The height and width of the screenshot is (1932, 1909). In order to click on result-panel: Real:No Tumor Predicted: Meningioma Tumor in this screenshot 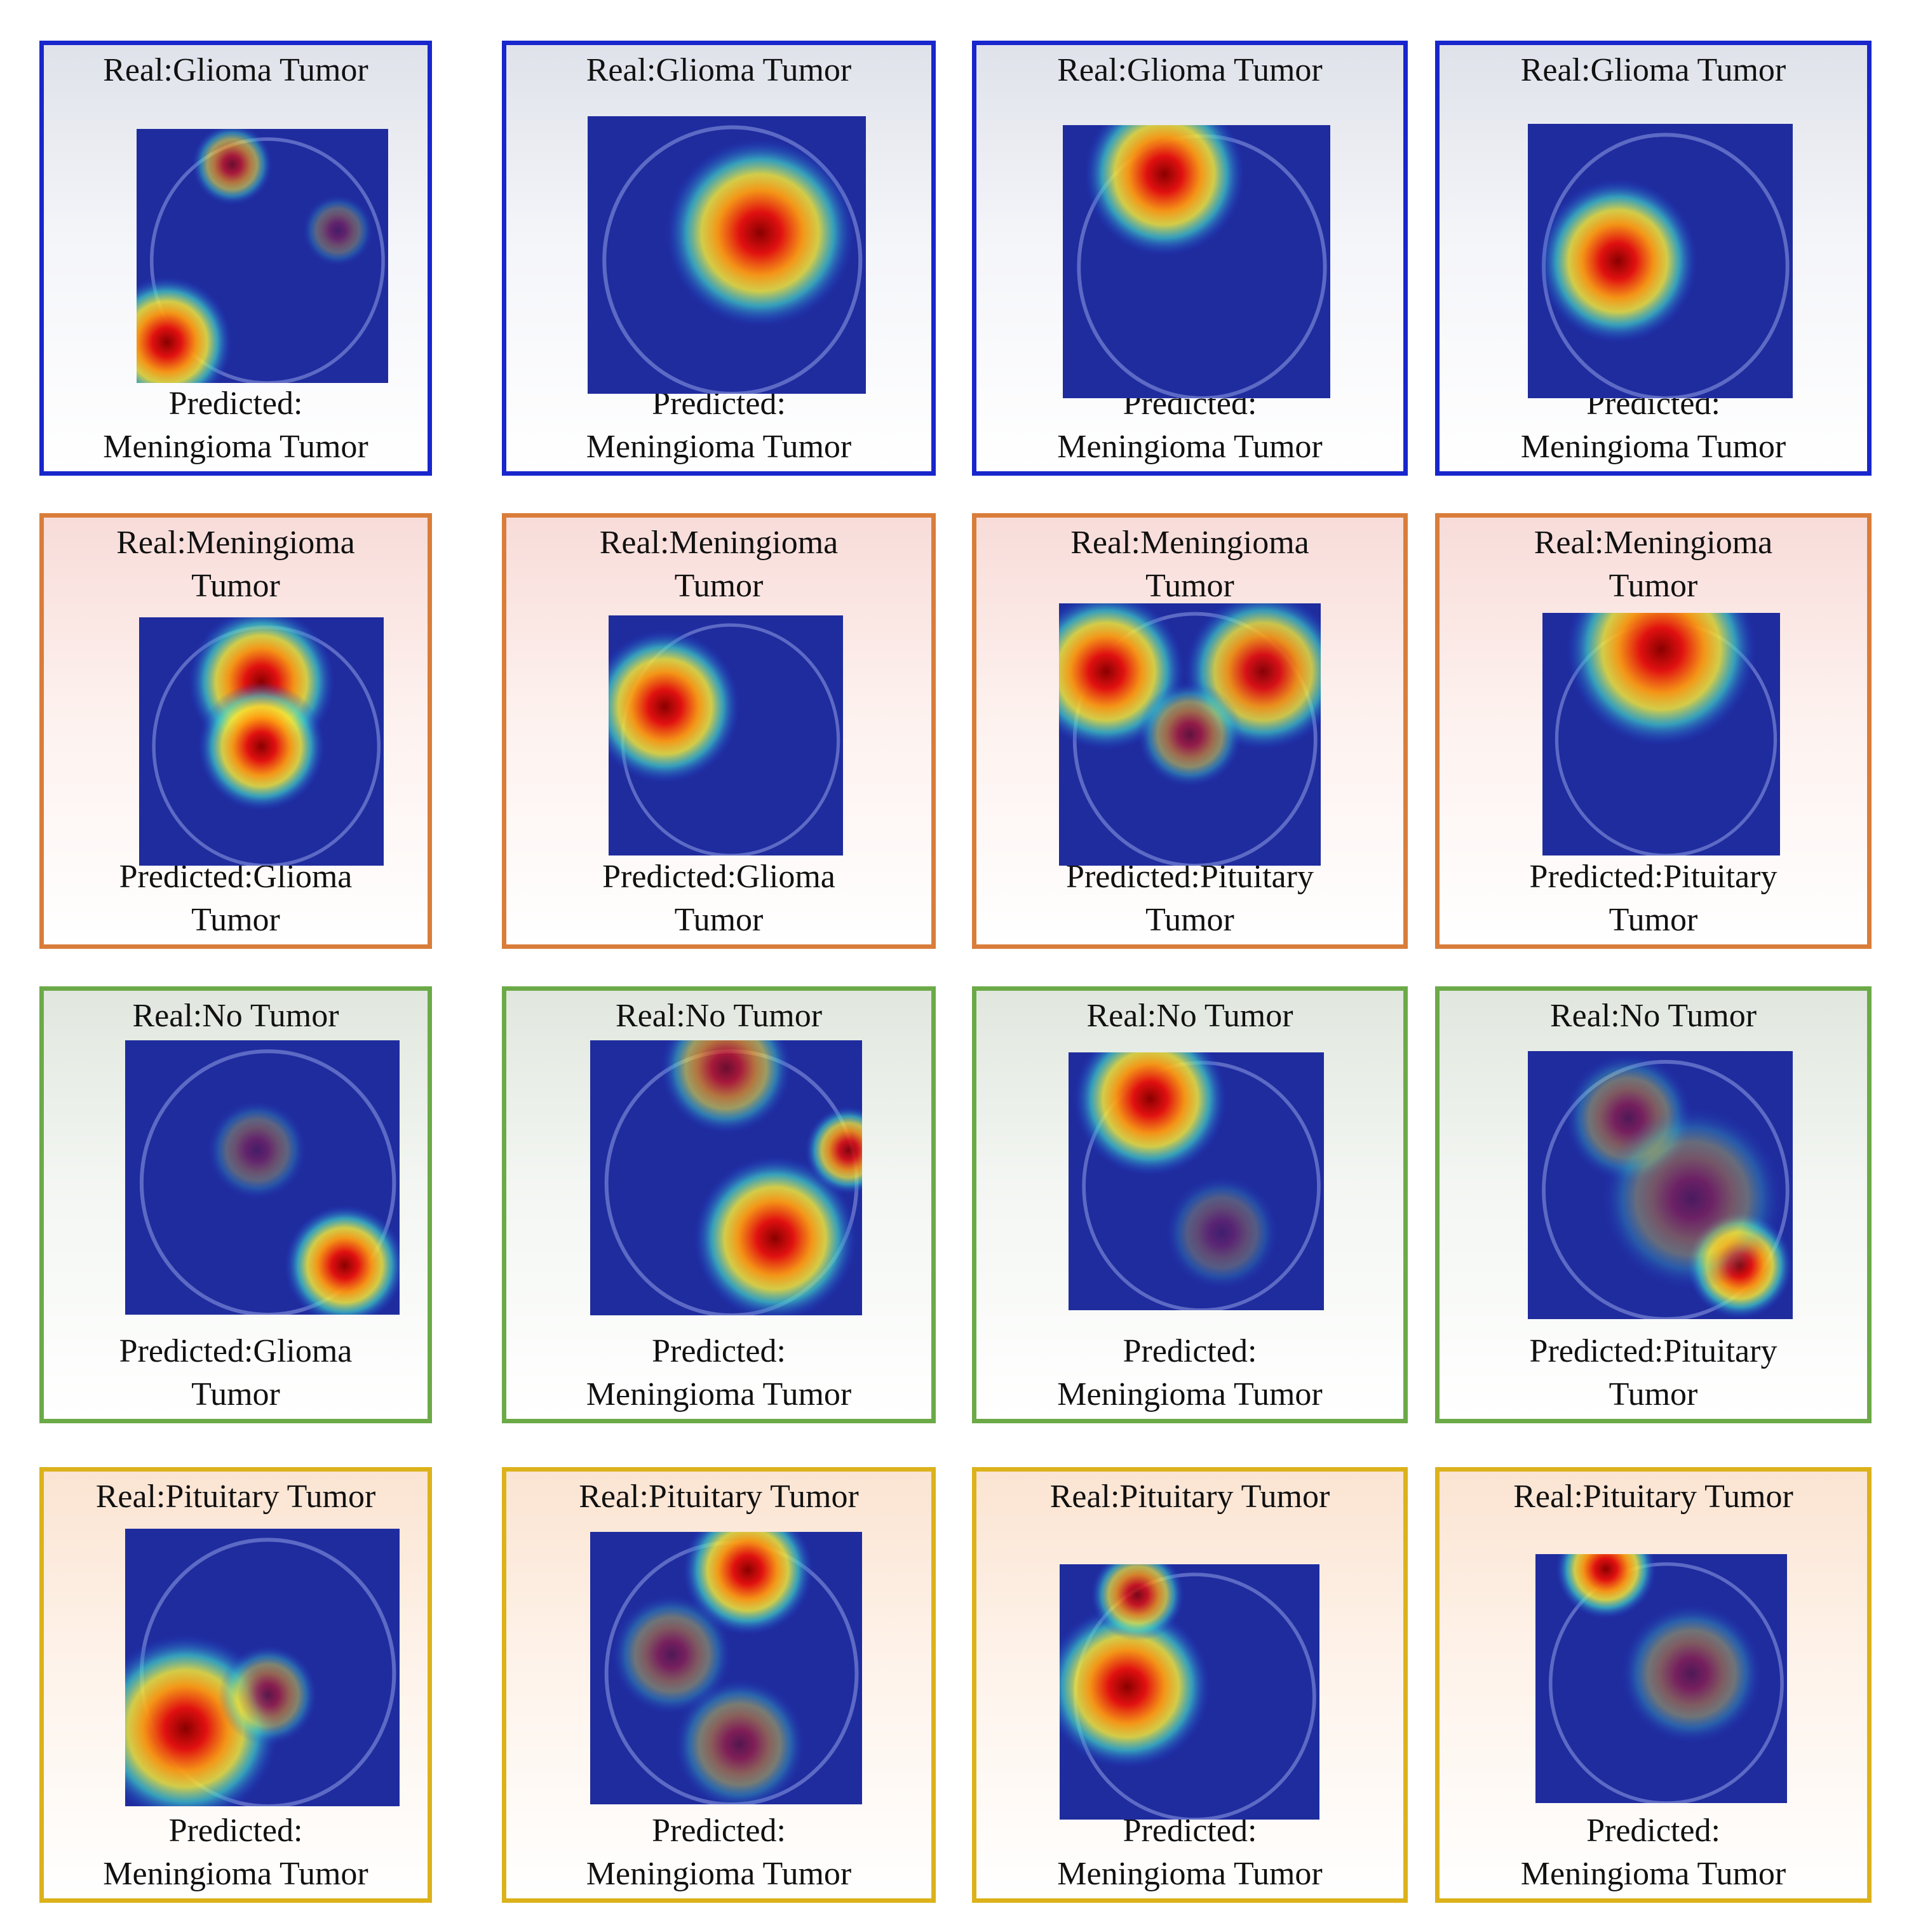, I will do `click(719, 1204)`.